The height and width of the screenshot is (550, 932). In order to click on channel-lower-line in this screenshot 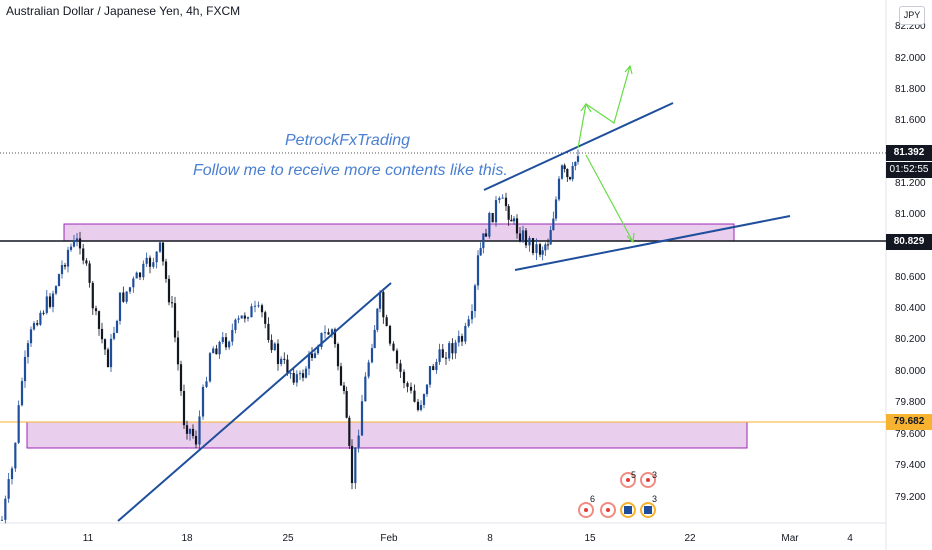, I will do `click(652, 243)`.